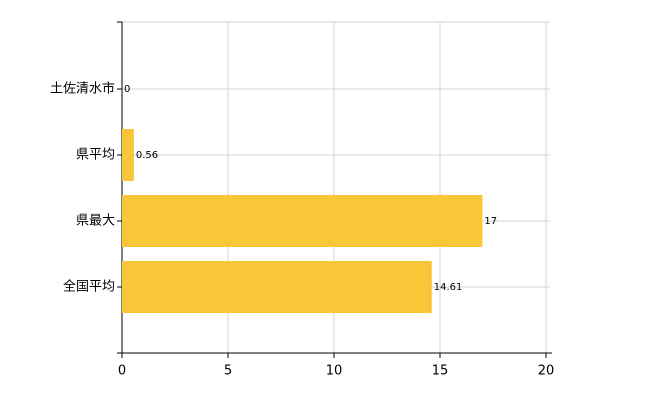 This screenshot has width=650, height=400. I want to click on x-tick-label: 15, so click(440, 371).